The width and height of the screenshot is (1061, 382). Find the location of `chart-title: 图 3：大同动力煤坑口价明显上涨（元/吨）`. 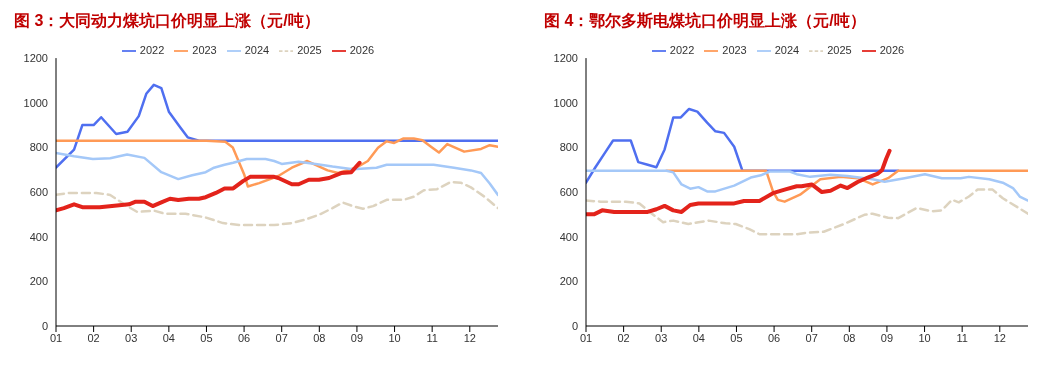

chart-title: 图 3：大同动力煤坑口价明显上涨（元/吨） is located at coordinates (167, 21).